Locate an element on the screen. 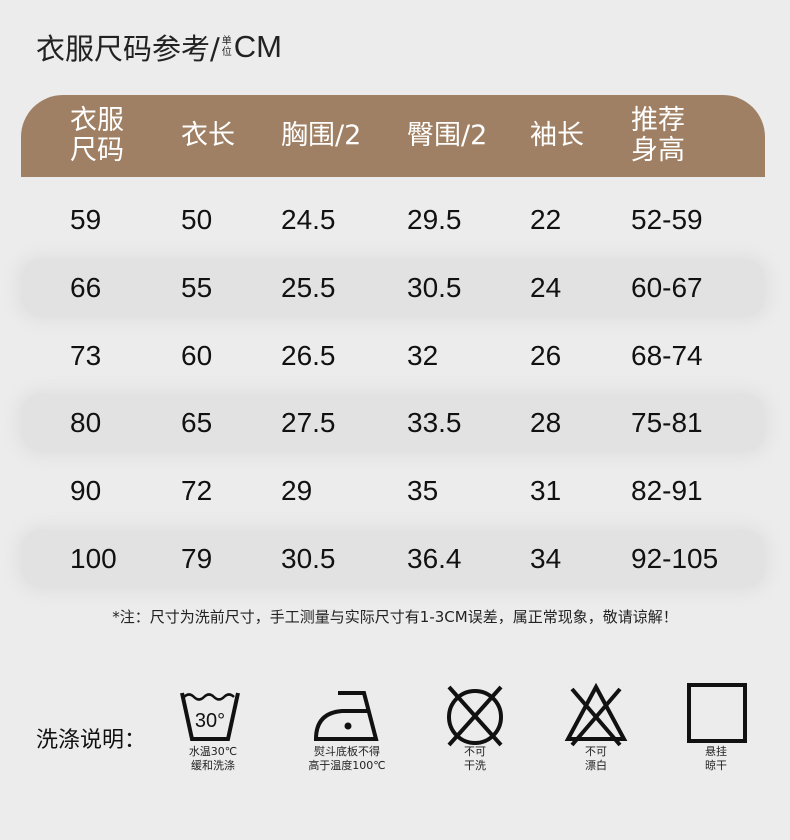  table-cell: 22 is located at coordinates (546, 219).